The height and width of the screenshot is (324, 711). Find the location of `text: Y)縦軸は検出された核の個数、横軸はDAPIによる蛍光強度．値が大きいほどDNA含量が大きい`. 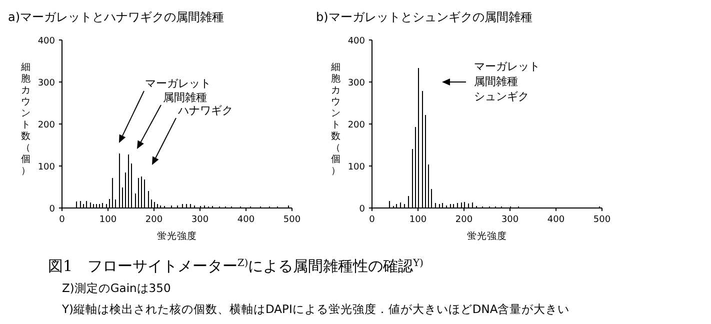

text: Y)縦軸は検出された核の個数、横軸はDAPIによる蛍光強度．値が大きいほどDNA含量が大きい is located at coordinates (315, 309).